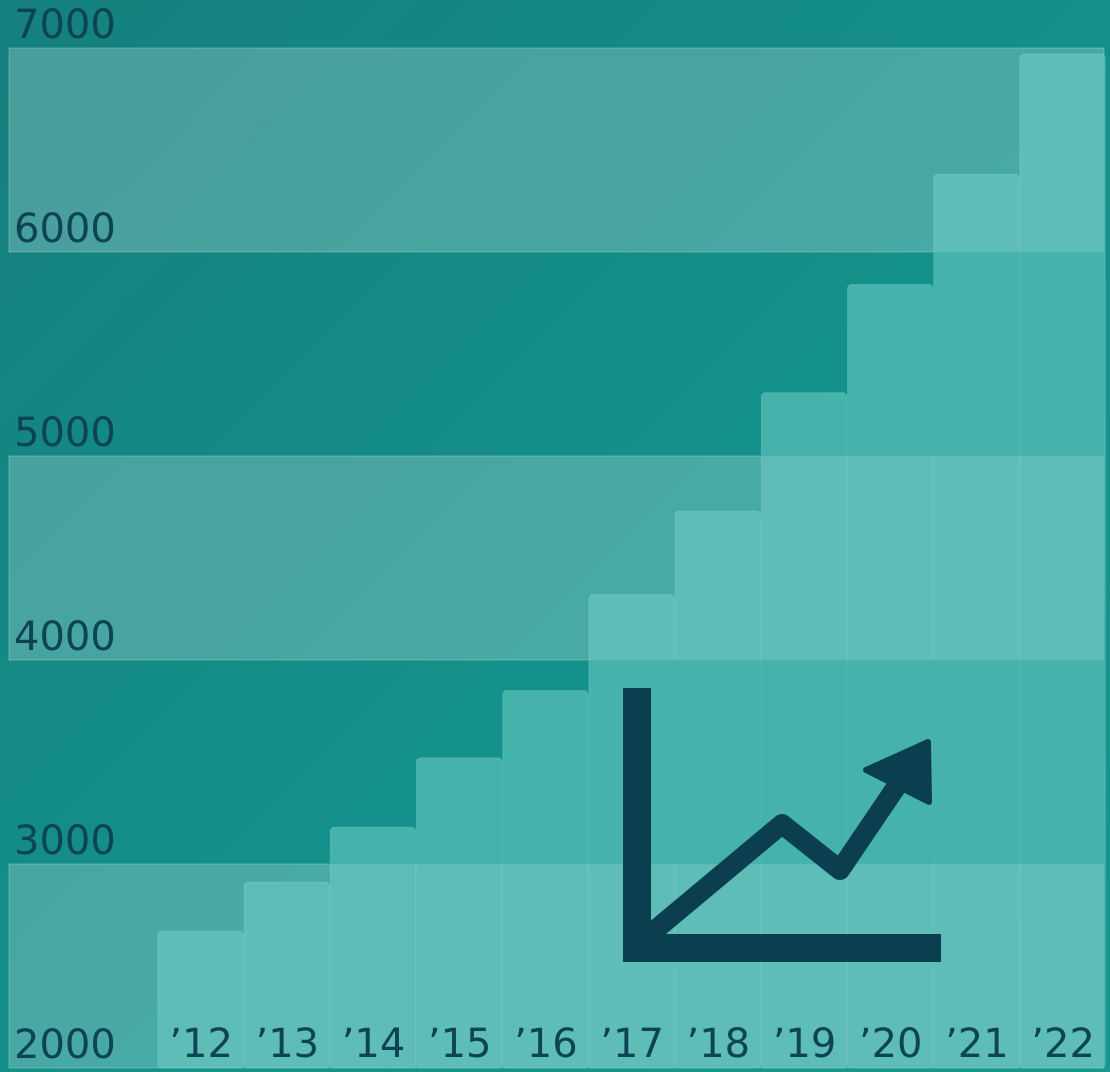 This screenshot has width=1110, height=1072. I want to click on x-tick-label-5: ’17, so click(632, 1044).